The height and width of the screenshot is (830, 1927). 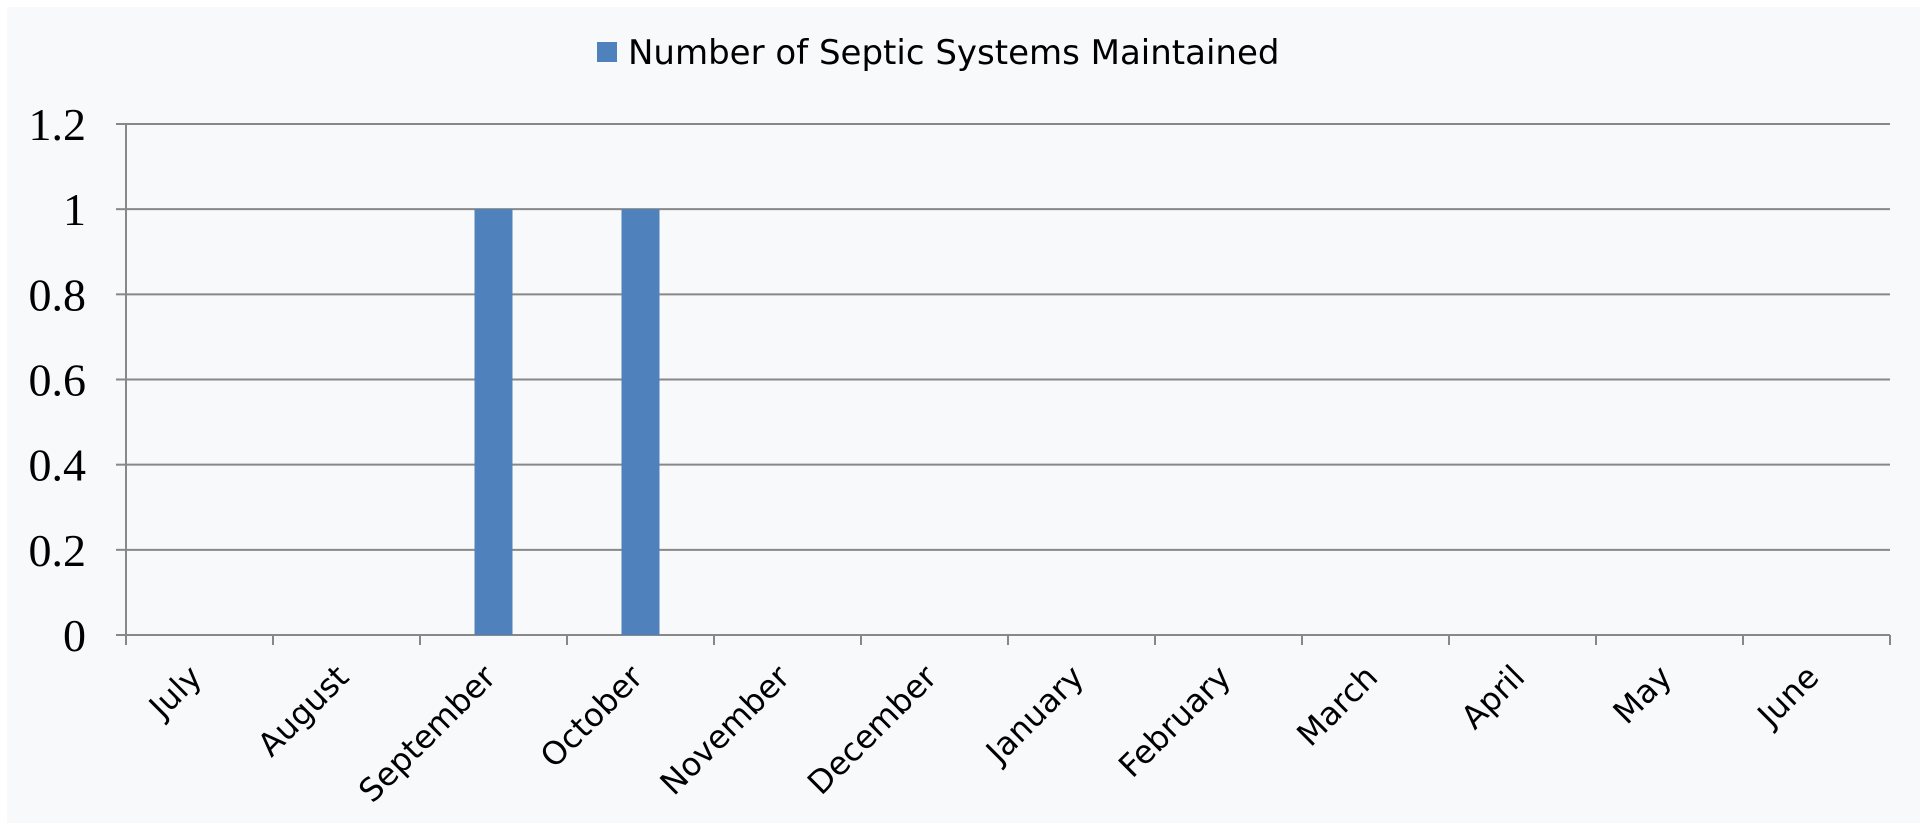 I want to click on y-tick-label: 0.6, so click(x=58, y=380).